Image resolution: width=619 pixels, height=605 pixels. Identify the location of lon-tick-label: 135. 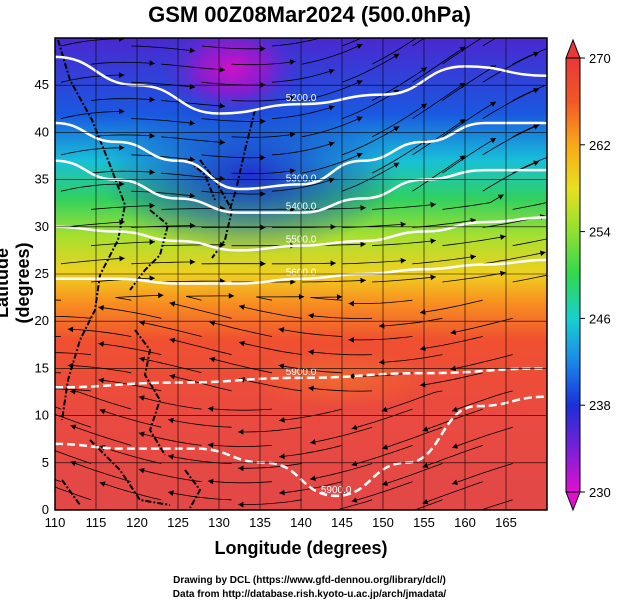
(260, 522).